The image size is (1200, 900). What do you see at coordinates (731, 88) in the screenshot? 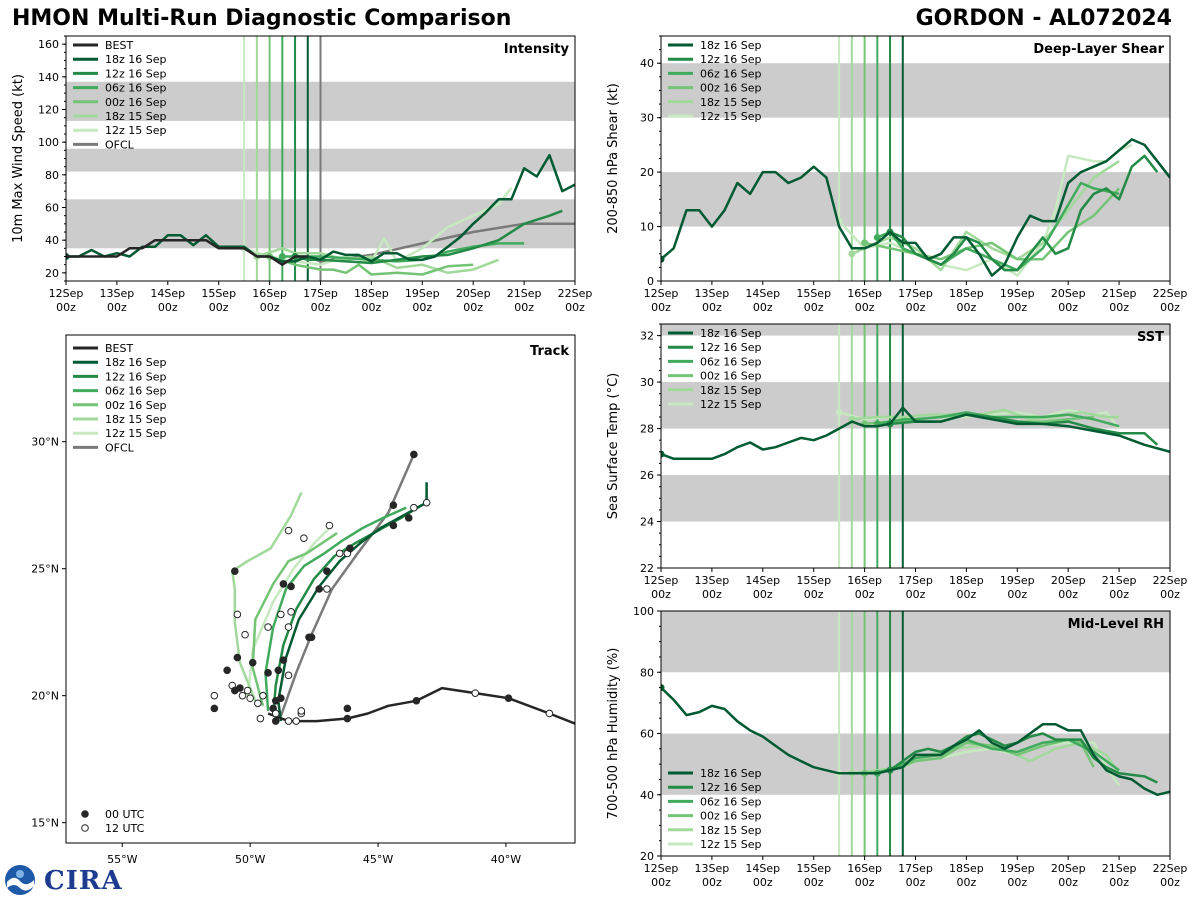
I see `legend-label: 00z 16 Sep` at bounding box center [731, 88].